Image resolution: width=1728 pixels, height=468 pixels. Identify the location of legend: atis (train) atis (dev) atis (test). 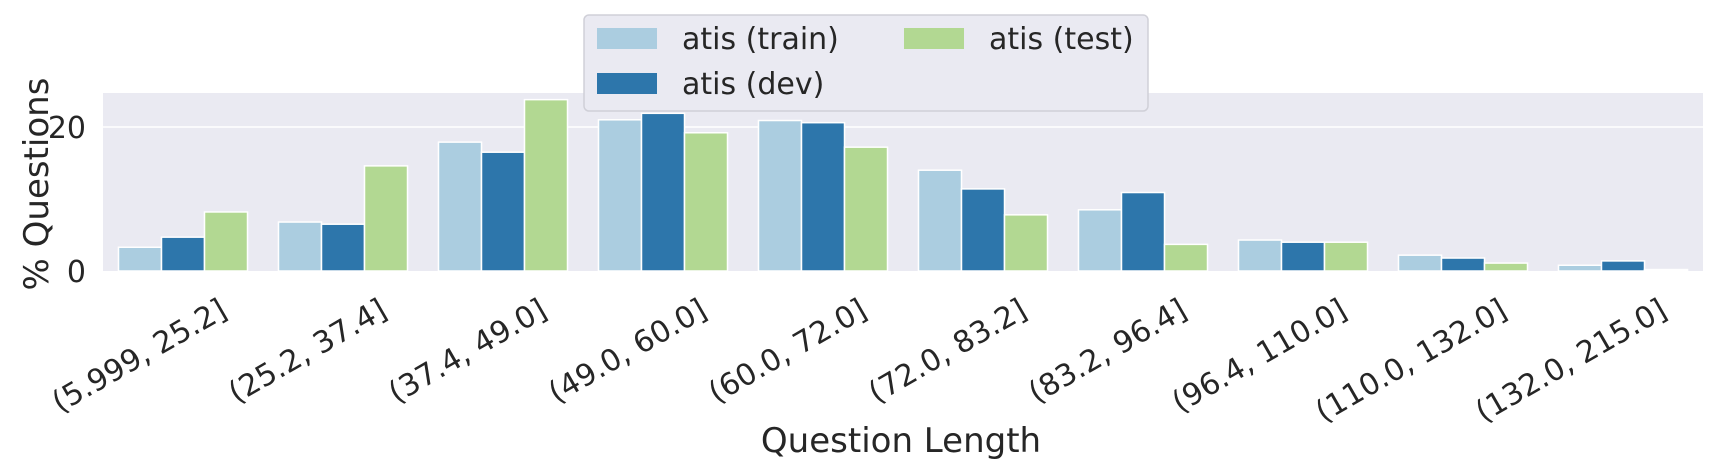
(866, 63).